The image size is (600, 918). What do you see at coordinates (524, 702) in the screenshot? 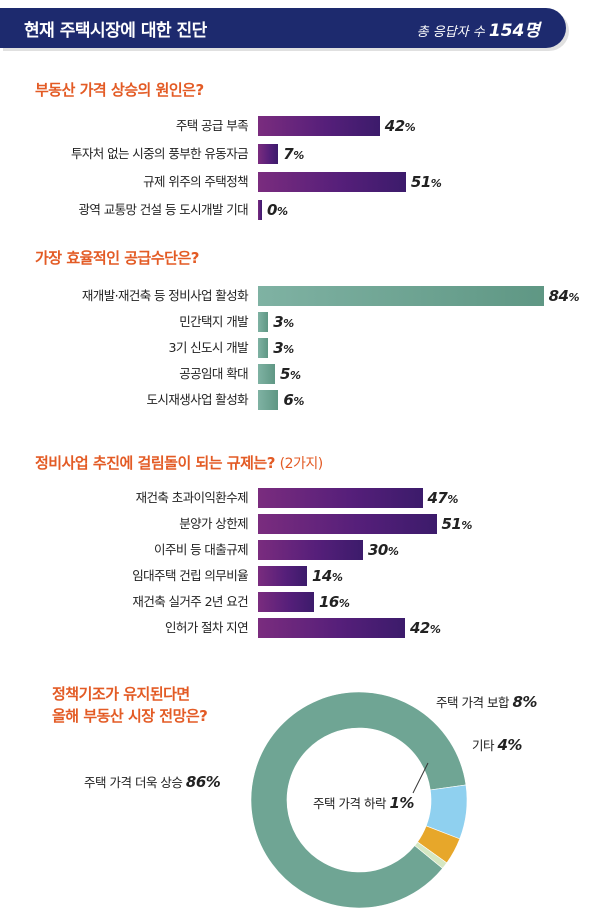
I see `pie-value-flat: 8%` at bounding box center [524, 702].